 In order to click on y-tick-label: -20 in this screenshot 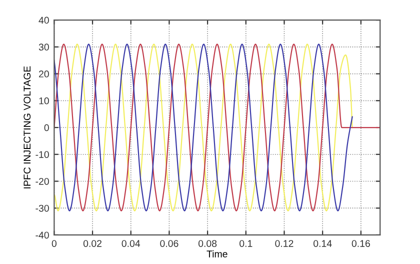, I will do `click(42, 181)`.